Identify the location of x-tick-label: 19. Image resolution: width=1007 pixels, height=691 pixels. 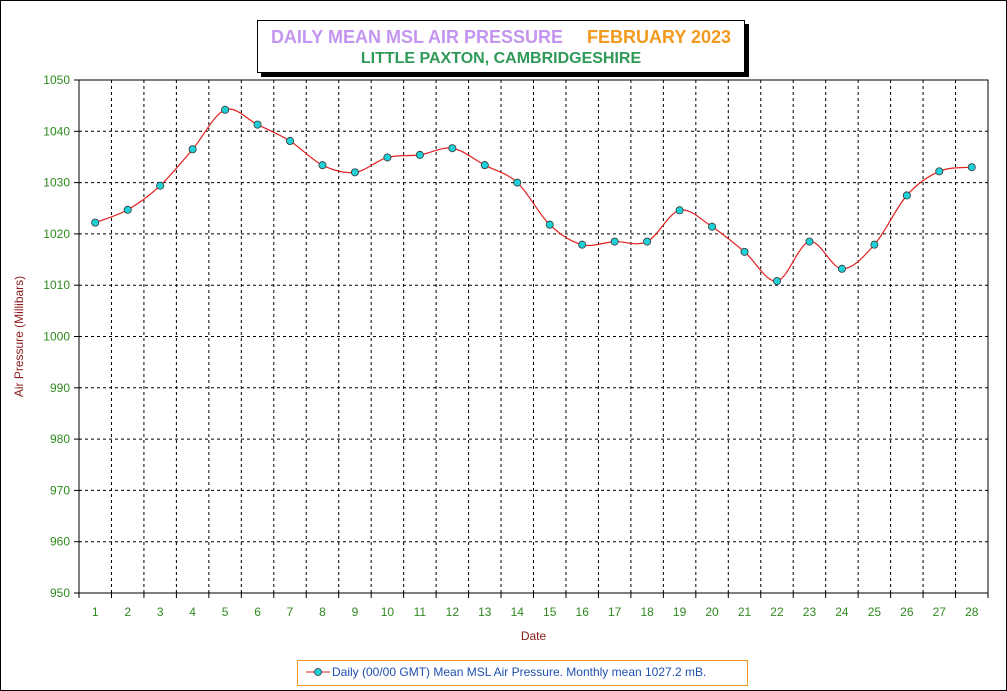
(680, 612).